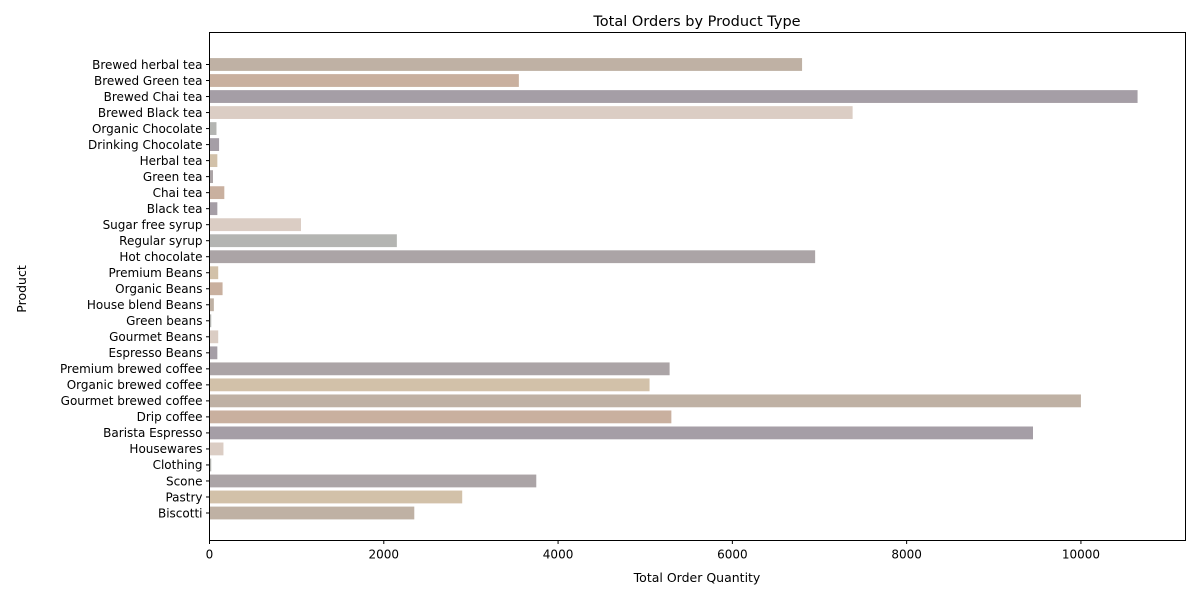  What do you see at coordinates (211, 305) in the screenshot?
I see `bar-house-blend-beans` at bounding box center [211, 305].